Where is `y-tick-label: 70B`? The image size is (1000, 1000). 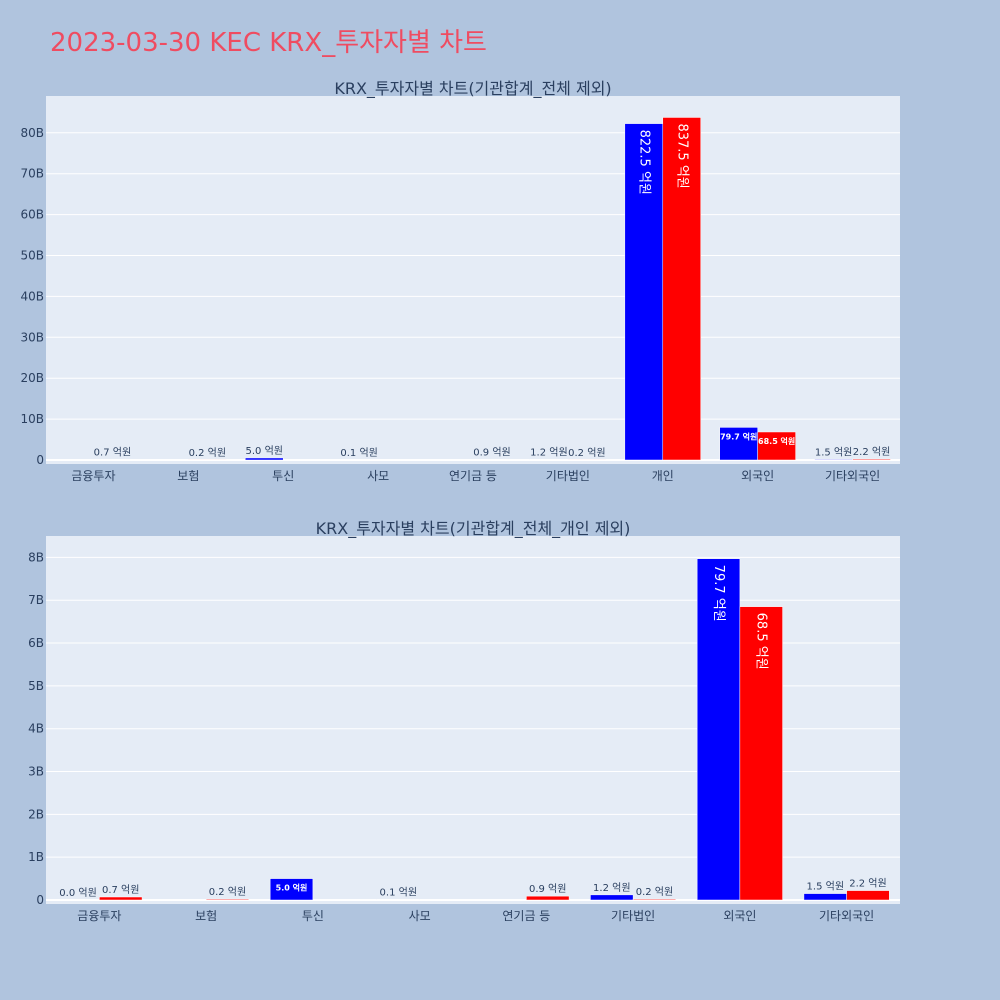 y-tick-label: 70B is located at coordinates (32, 174).